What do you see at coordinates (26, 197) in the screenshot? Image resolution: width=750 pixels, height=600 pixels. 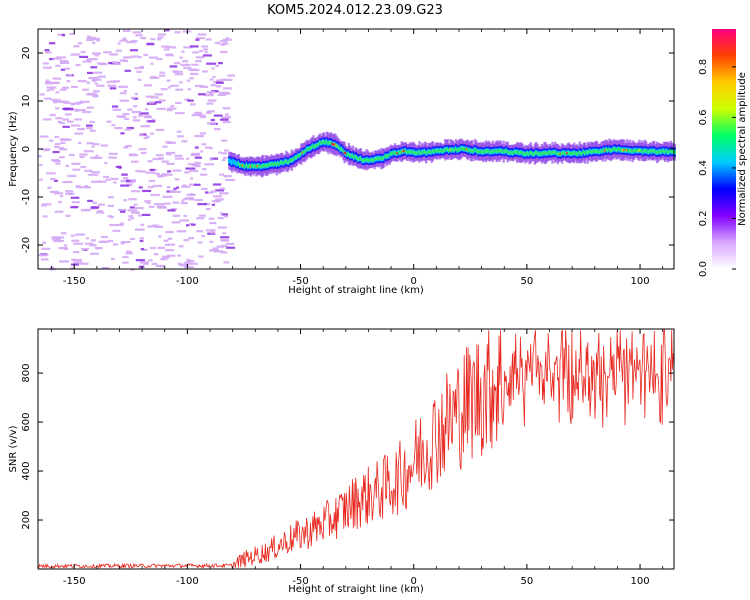 I see `y-tick-label: -10` at bounding box center [26, 197].